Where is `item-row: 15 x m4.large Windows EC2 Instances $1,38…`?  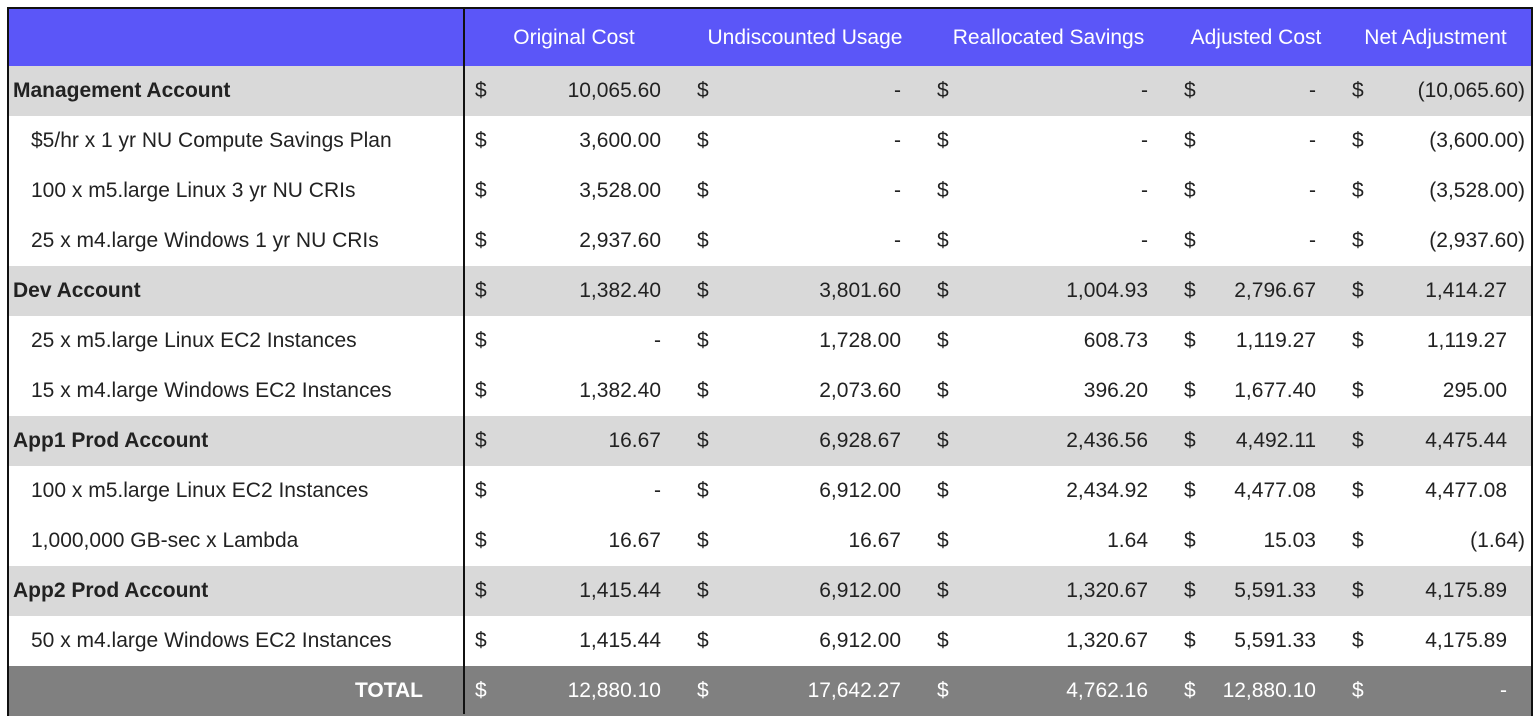 item-row: 15 x m4.large Windows EC2 Instances $1,38… is located at coordinates (770, 391).